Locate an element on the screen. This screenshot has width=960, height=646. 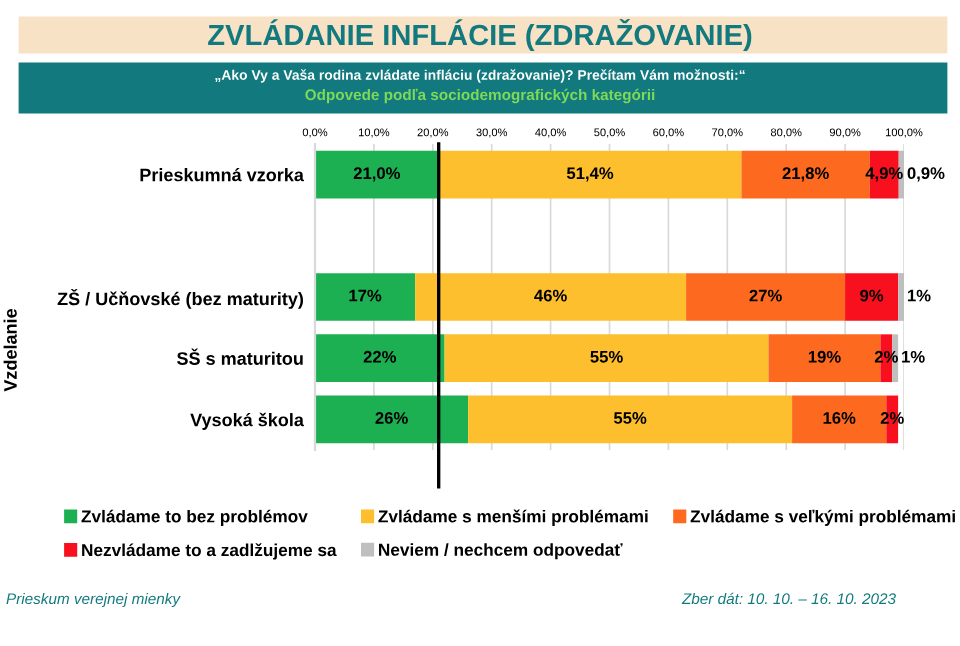
legend-label: Nezvládame to a zadlžujeme sa is located at coordinates (209, 551).